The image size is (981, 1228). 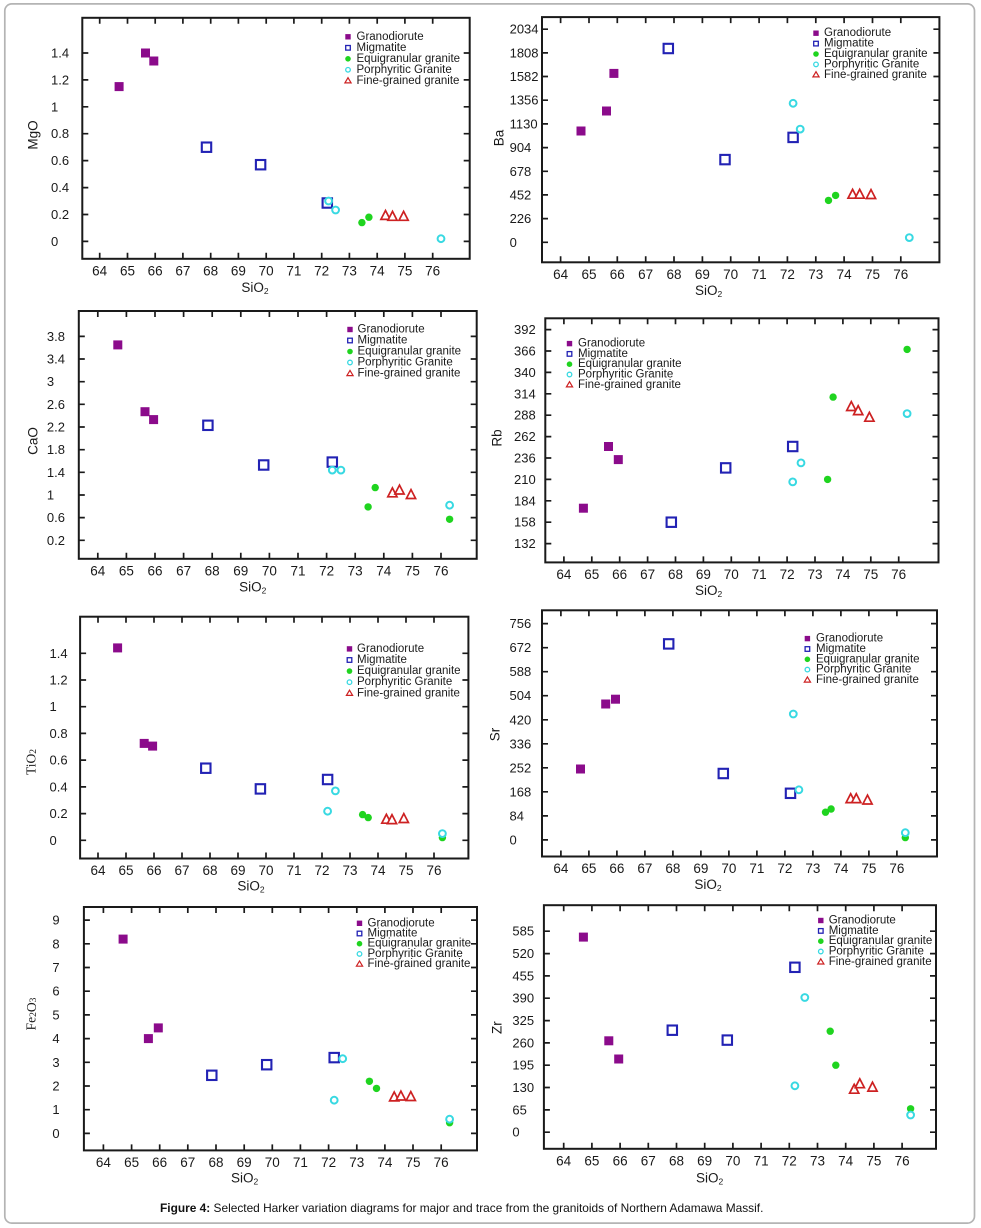 I want to click on svg-text: MgO, so click(x=33, y=134).